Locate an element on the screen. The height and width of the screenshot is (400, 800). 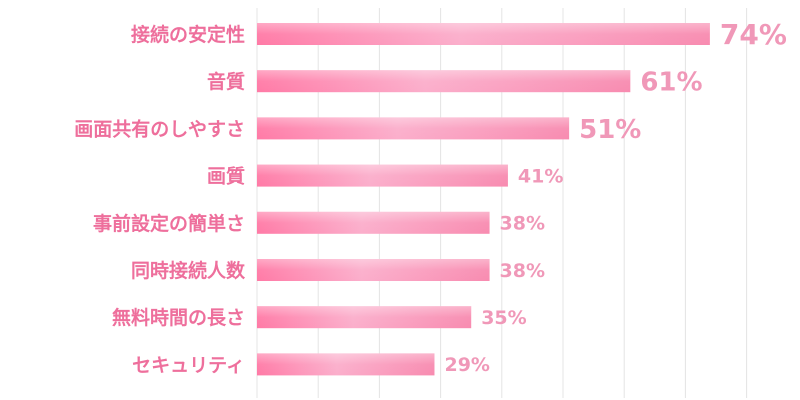
value-label: 29% is located at coordinates (466, 365).